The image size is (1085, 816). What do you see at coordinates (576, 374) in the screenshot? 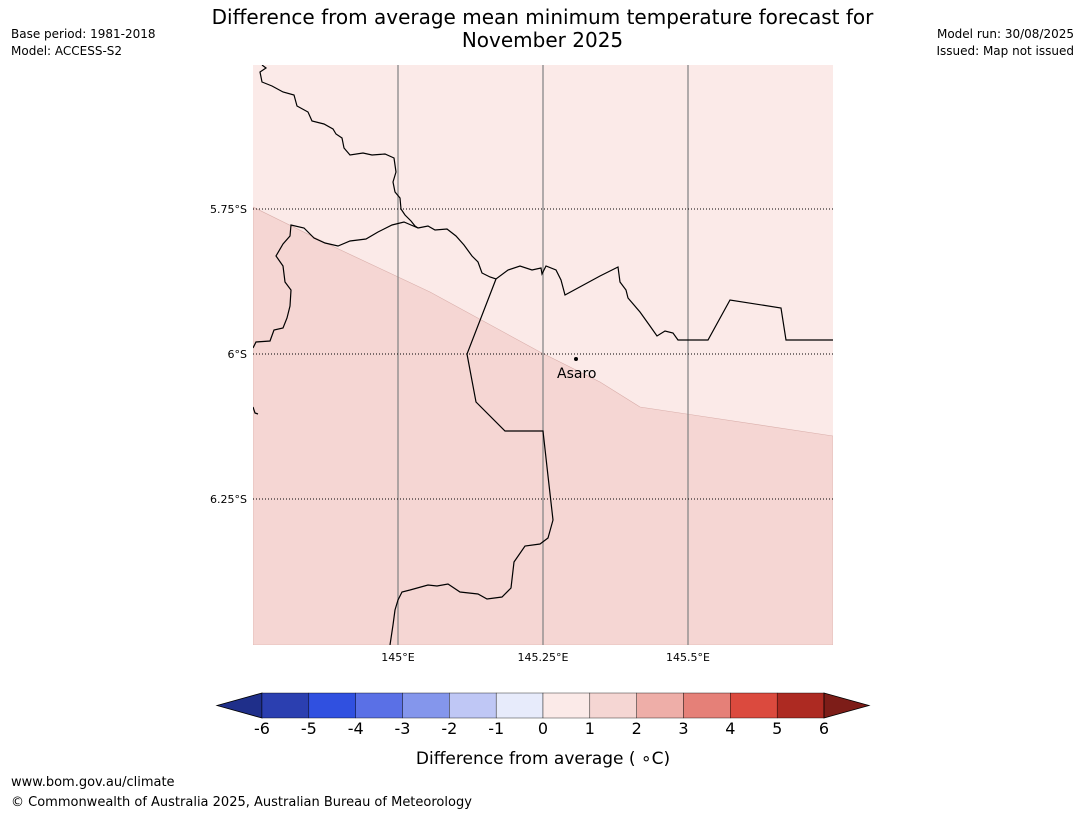
I see `town-label-asaro: Asaro` at bounding box center [576, 374].